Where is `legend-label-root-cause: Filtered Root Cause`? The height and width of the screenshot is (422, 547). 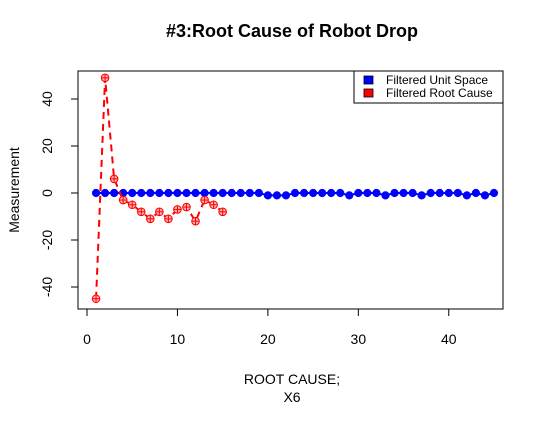
legend-label-root-cause: Filtered Root Cause is located at coordinates (439, 93).